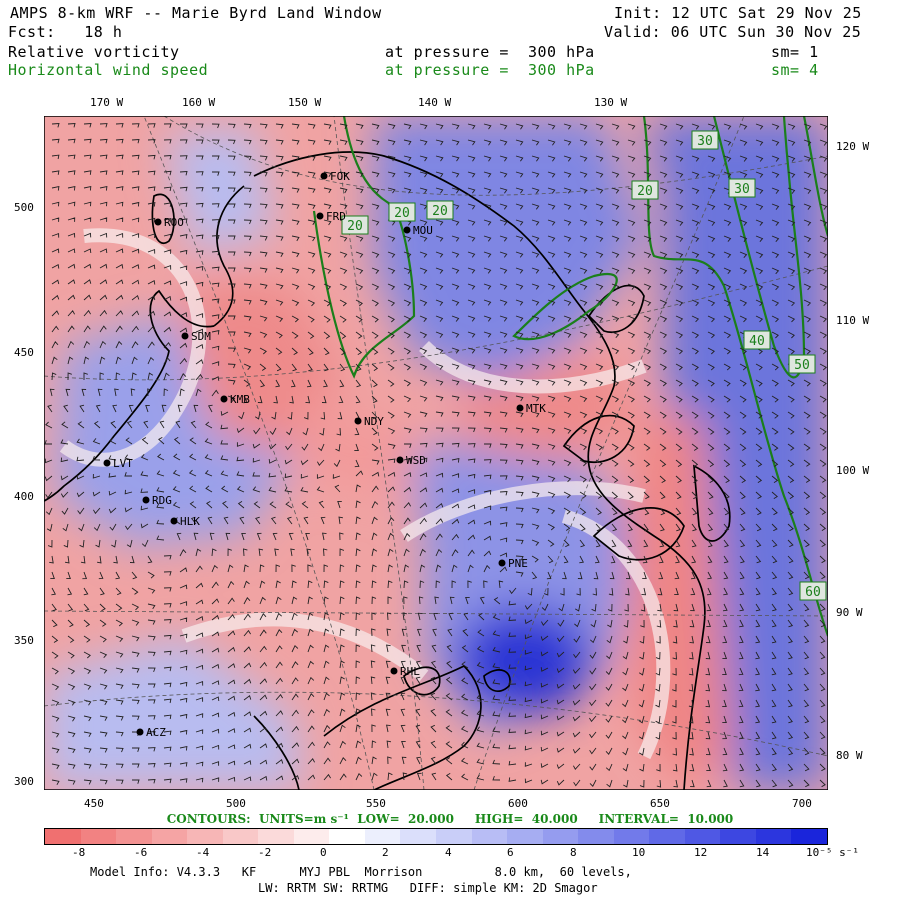 The height and width of the screenshot is (900, 900). What do you see at coordinates (201, 336) in the screenshot?
I see `station-label: SDM` at bounding box center [201, 336].